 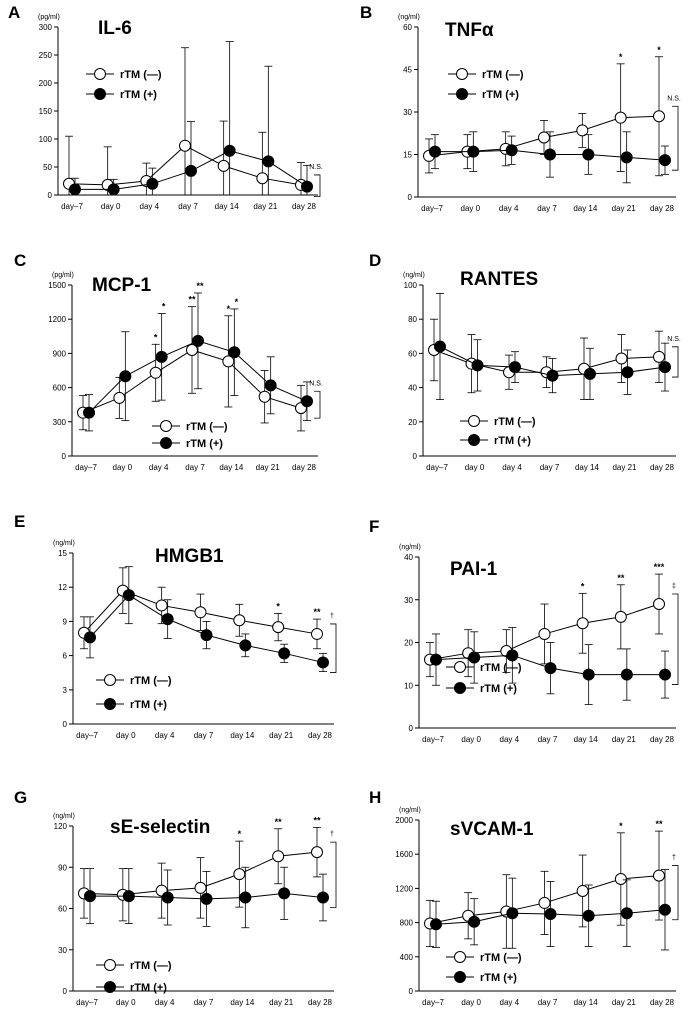 I want to click on y-tick-label: 150, so click(x=46, y=111).